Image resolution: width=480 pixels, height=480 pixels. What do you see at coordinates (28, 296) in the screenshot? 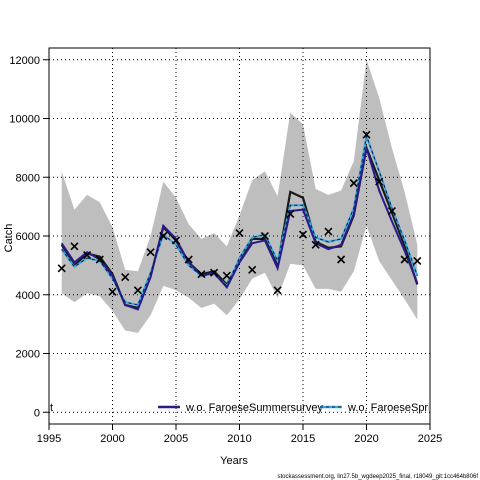
I see `y-tick-label: 4000` at bounding box center [28, 296].